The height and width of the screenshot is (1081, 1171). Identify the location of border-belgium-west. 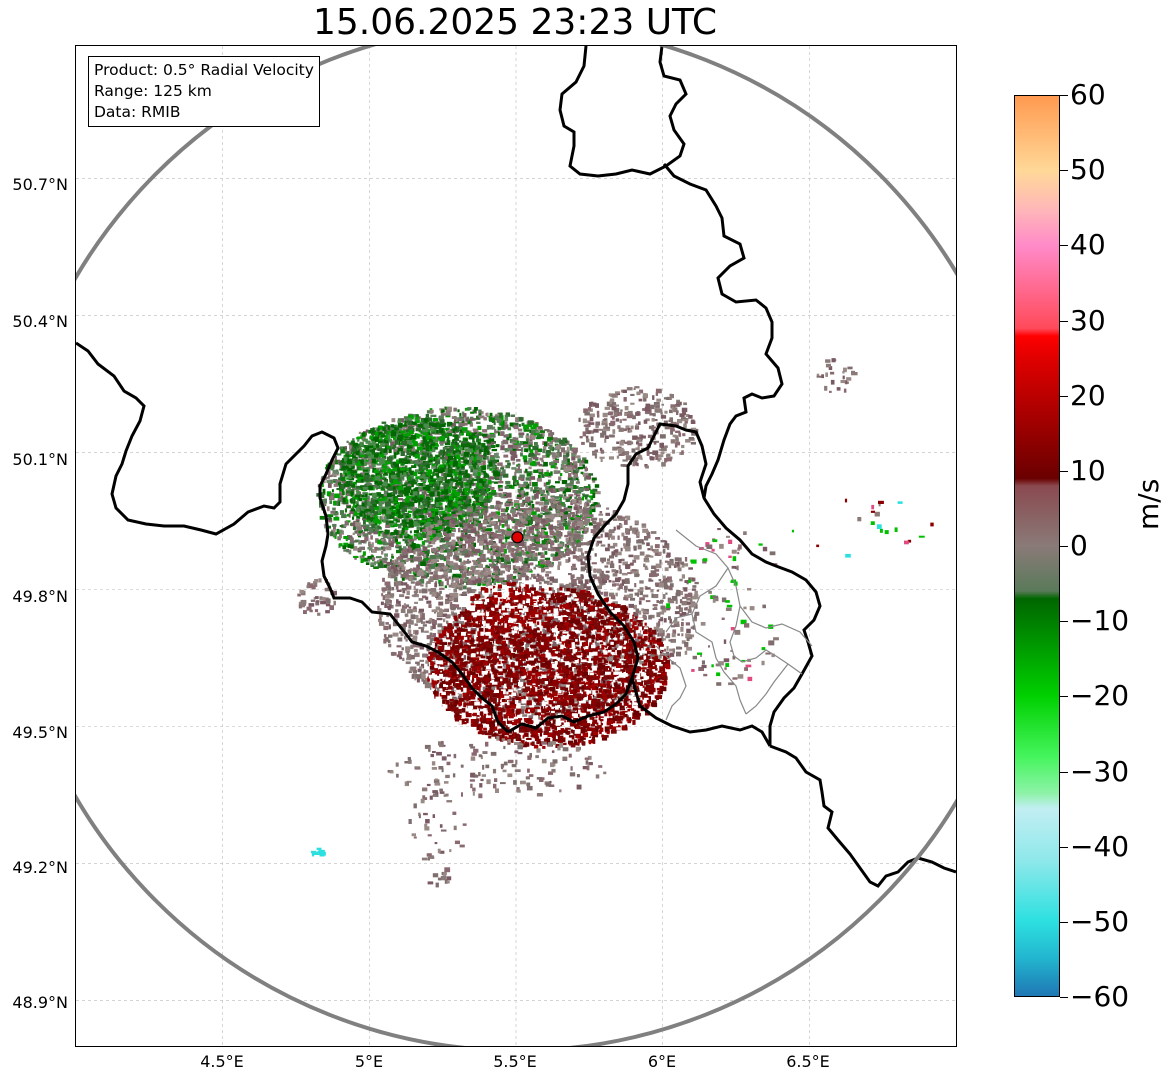
(293, 537).